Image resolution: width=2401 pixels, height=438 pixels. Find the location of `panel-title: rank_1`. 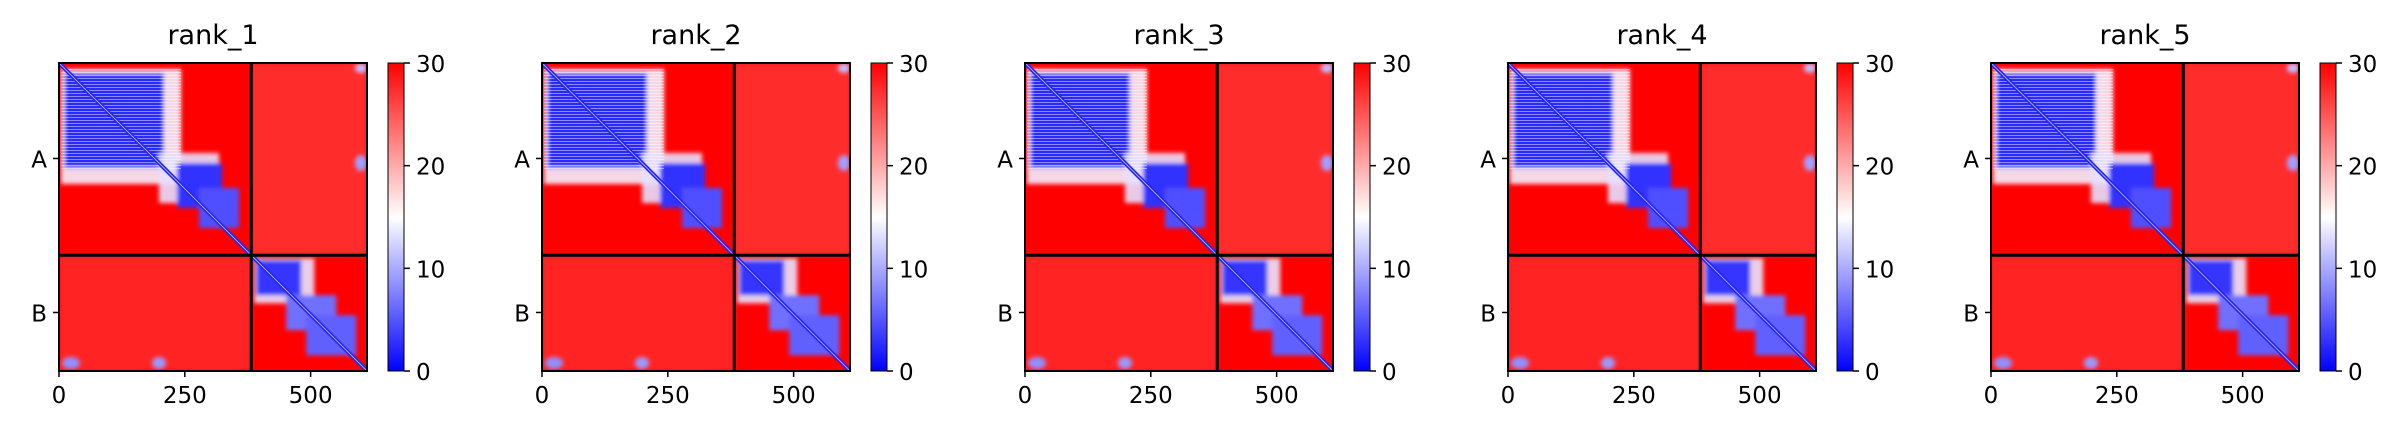

panel-title: rank_1 is located at coordinates (212, 35).